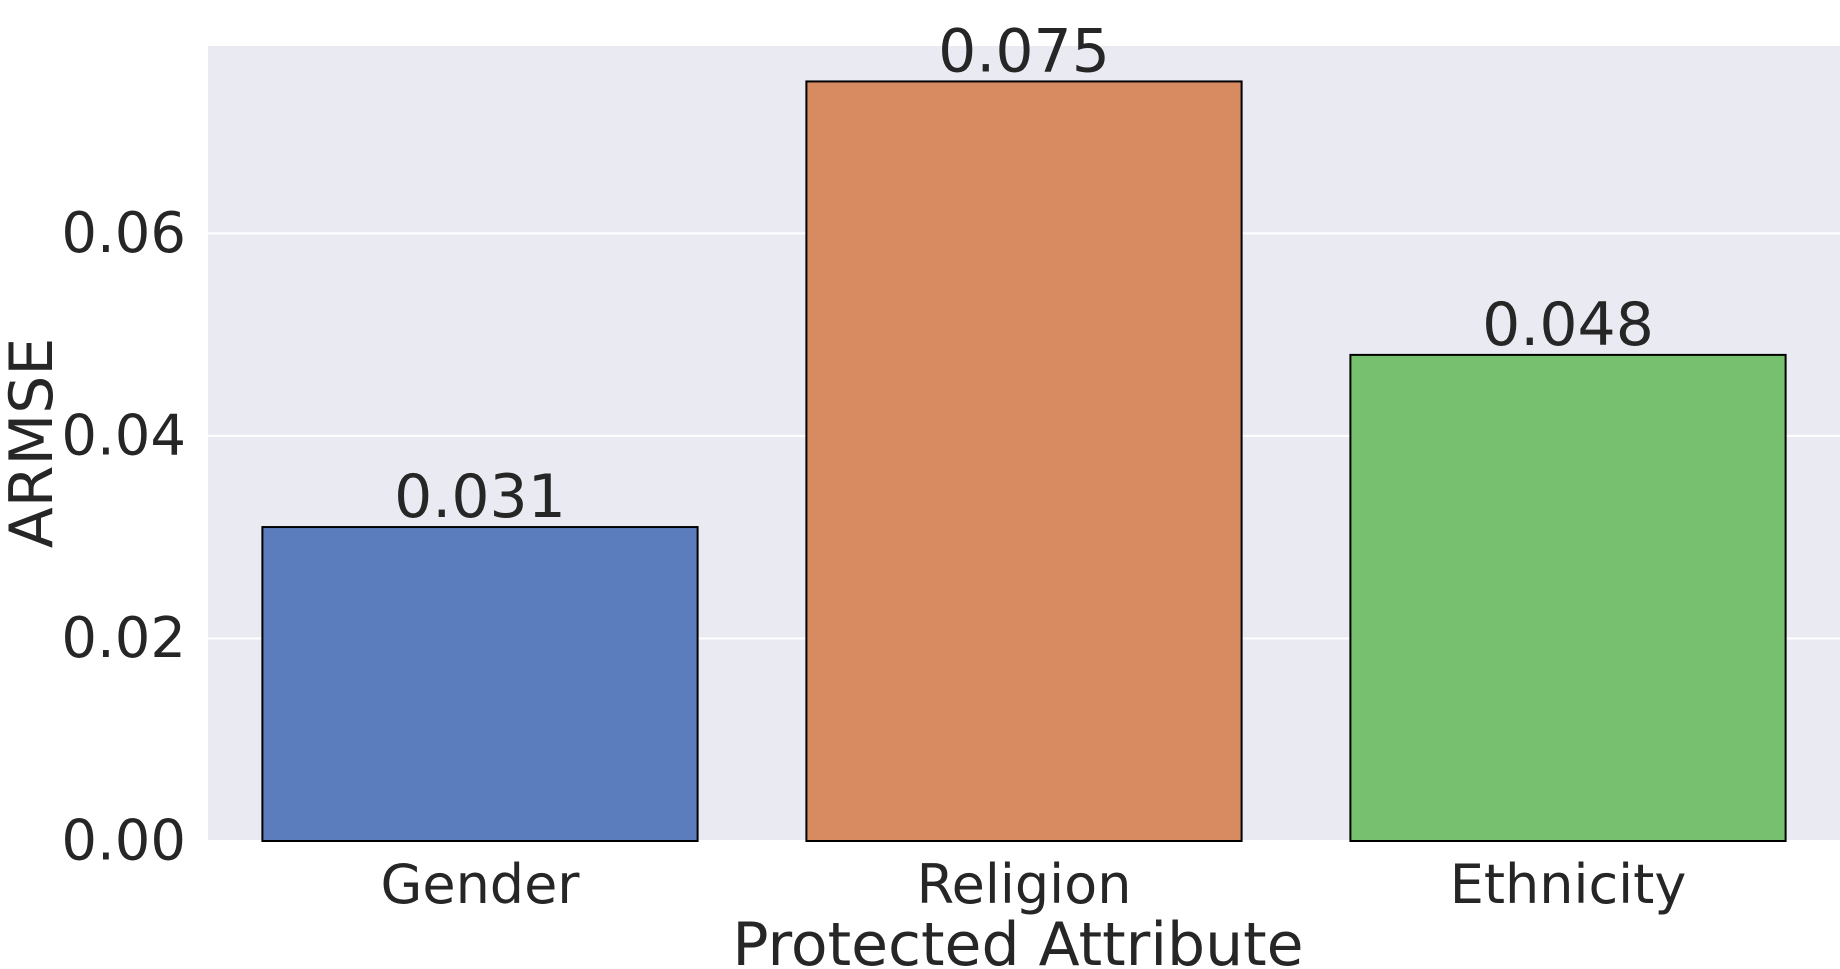  Describe the element at coordinates (481, 884) in the screenshot. I see `x-tick-label: Gender` at that location.